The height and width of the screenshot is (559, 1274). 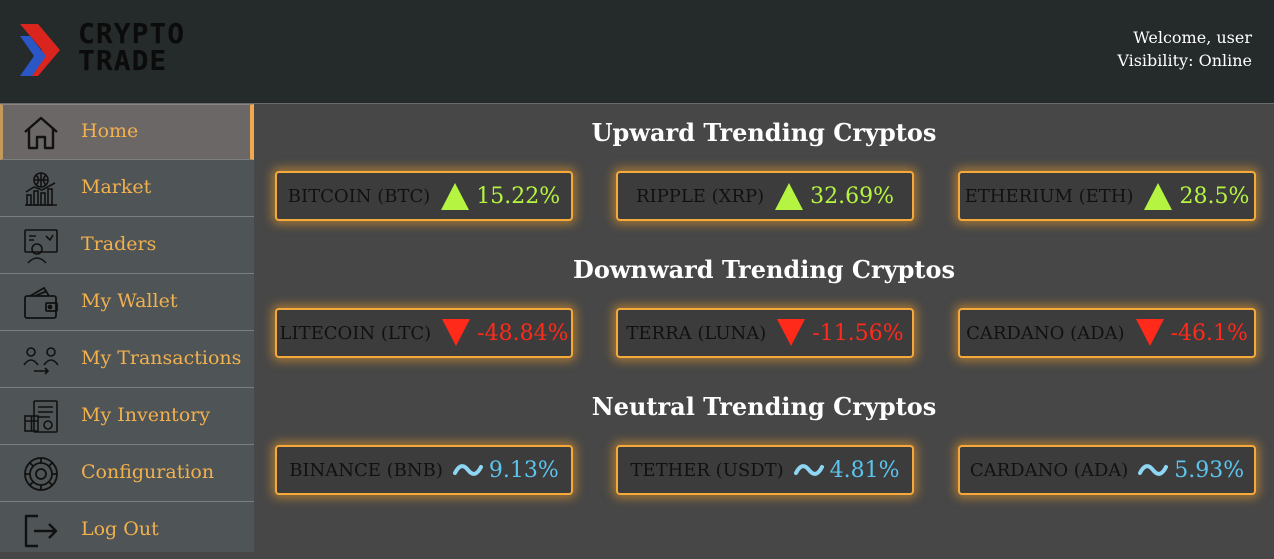 I want to click on crypto-card-luna: TERRA (LUNA) -11.56%, so click(x=765, y=333).